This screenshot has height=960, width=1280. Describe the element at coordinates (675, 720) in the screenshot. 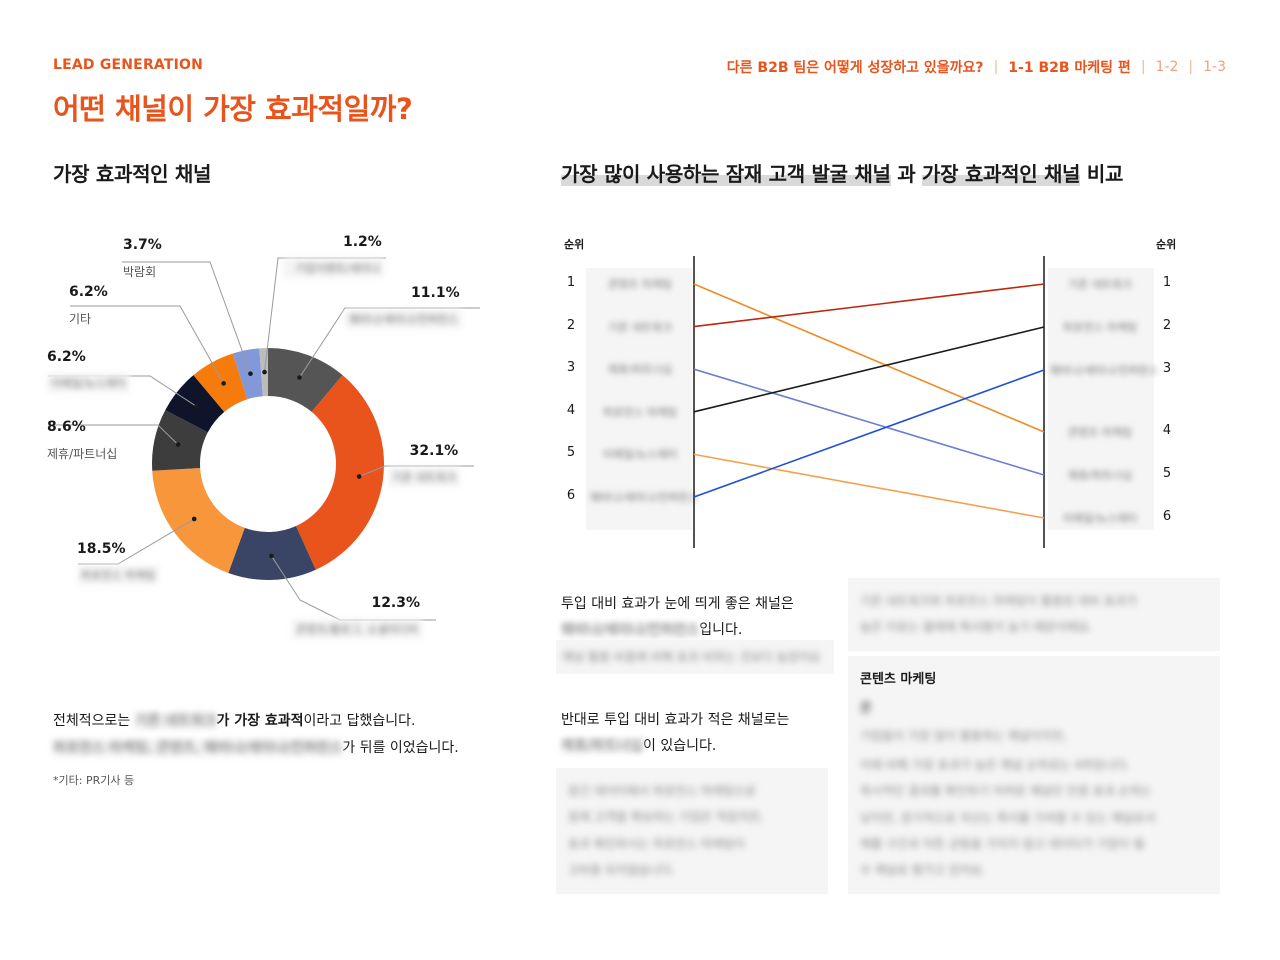

I see `para2-line1: 반대로 투입 대비 효과가 적은 채널로는` at that location.